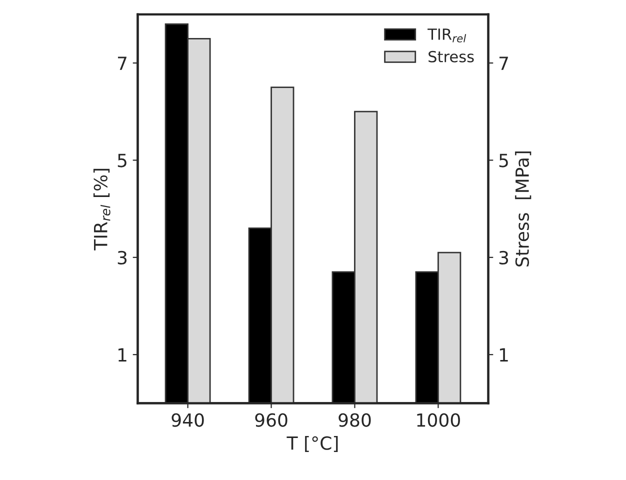  What do you see at coordinates (271, 420) in the screenshot?
I see `x-tick-label: 960` at bounding box center [271, 420].